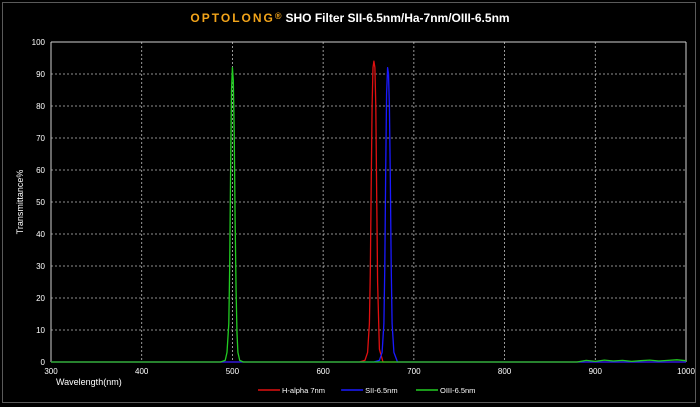 The height and width of the screenshot is (407, 700). I want to click on y-tick-label: 50, so click(40, 202).